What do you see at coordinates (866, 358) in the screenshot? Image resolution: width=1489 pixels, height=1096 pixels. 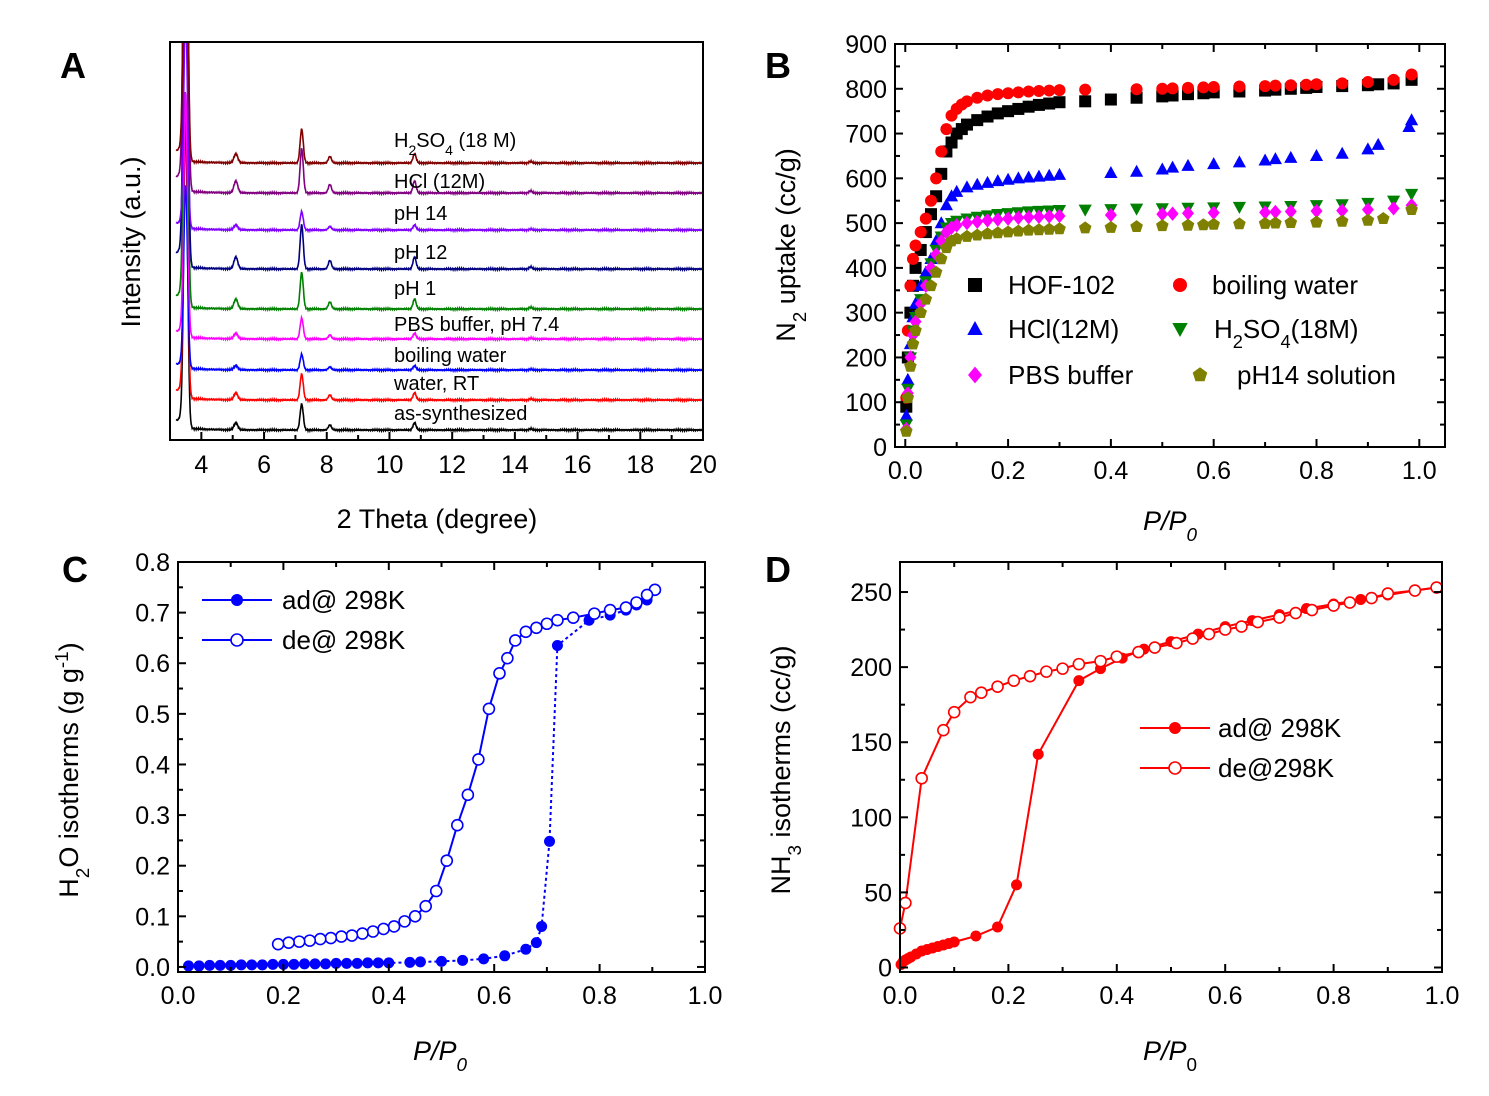 I see `panel-b-ytick-label: 200` at bounding box center [866, 358].